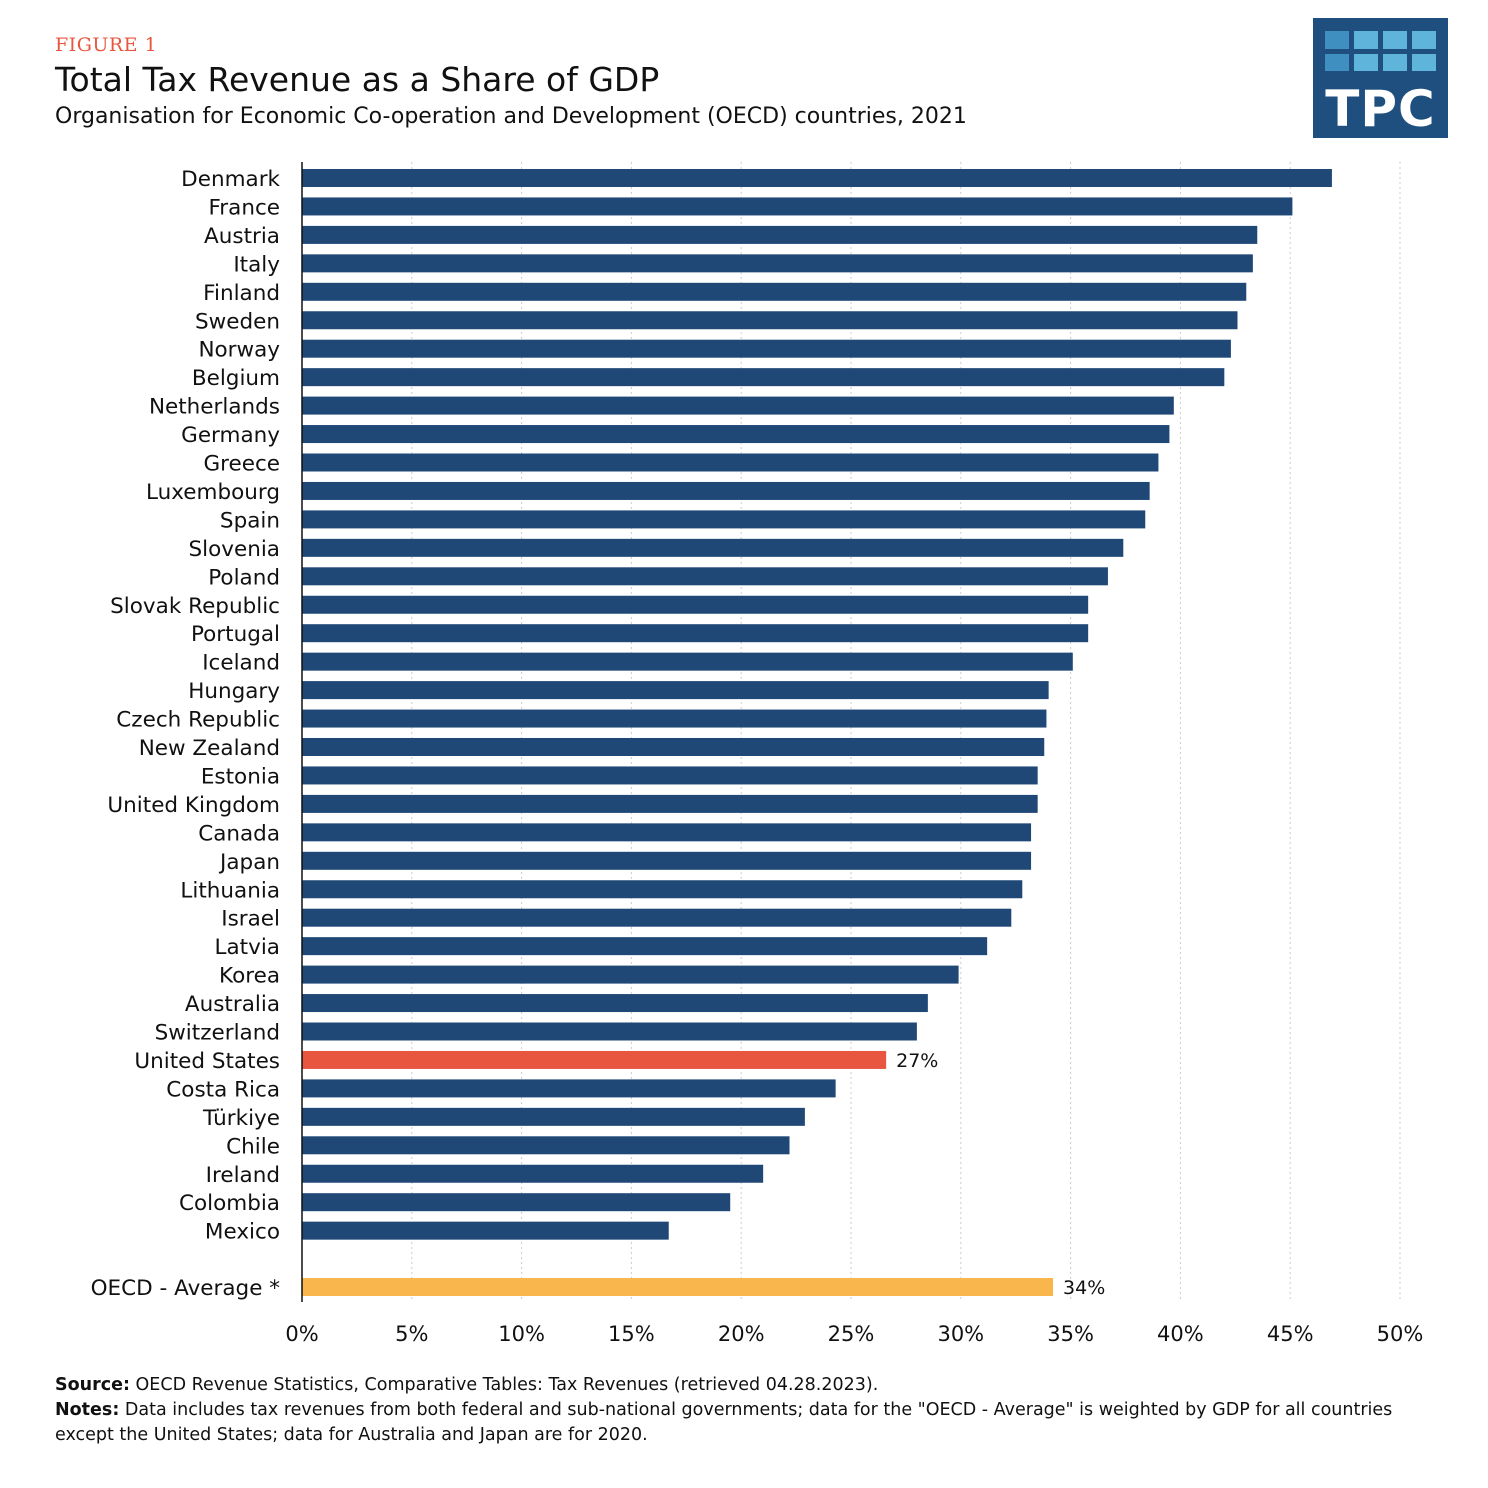 The image size is (1488, 1488). What do you see at coordinates (232, 1004) in the screenshot?
I see `category-label: Australia` at bounding box center [232, 1004].